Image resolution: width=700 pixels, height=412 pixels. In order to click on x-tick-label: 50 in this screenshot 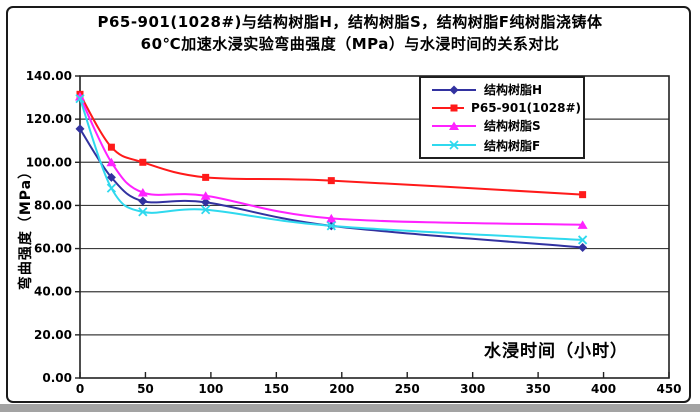, I will do `click(145, 389)`.